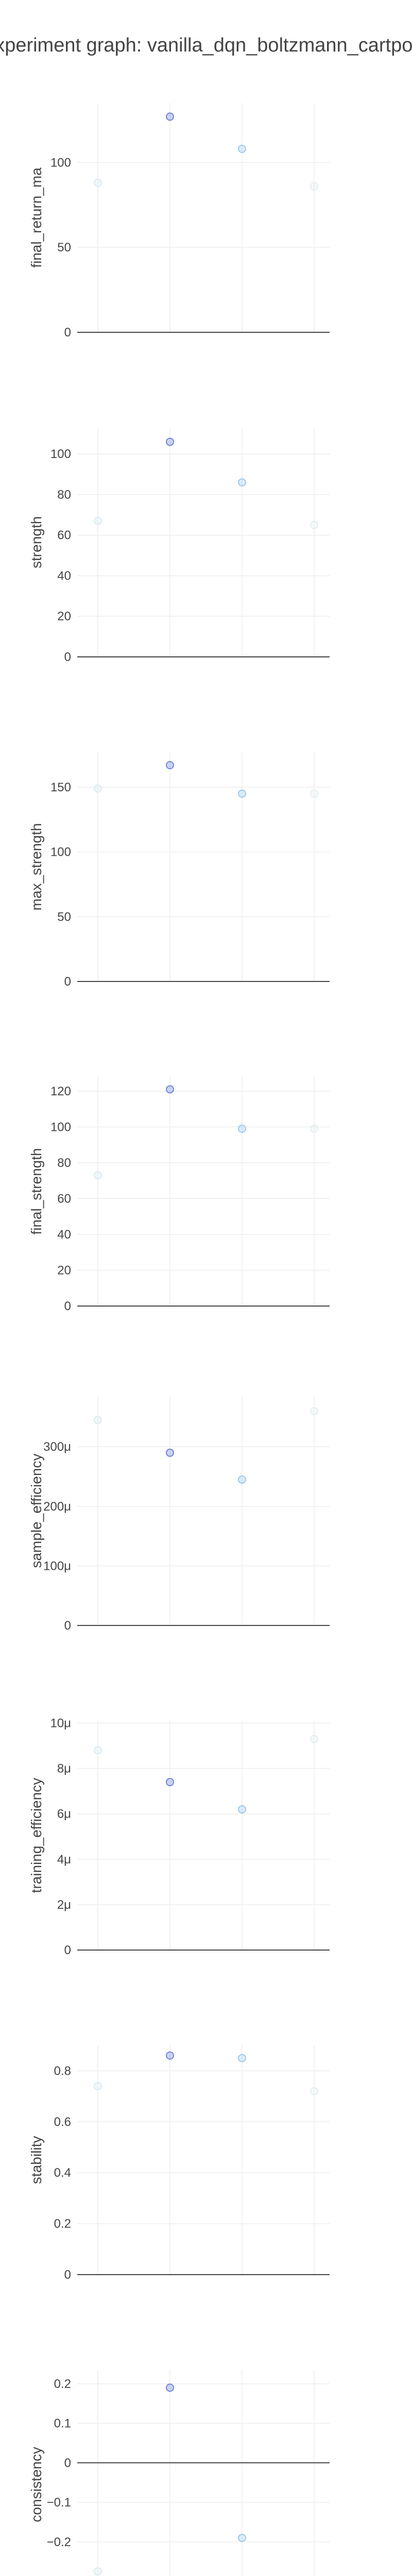 Image resolution: width=412 pixels, height=2576 pixels. I want to click on y-axis-label: training_efficiency, so click(36, 1835).